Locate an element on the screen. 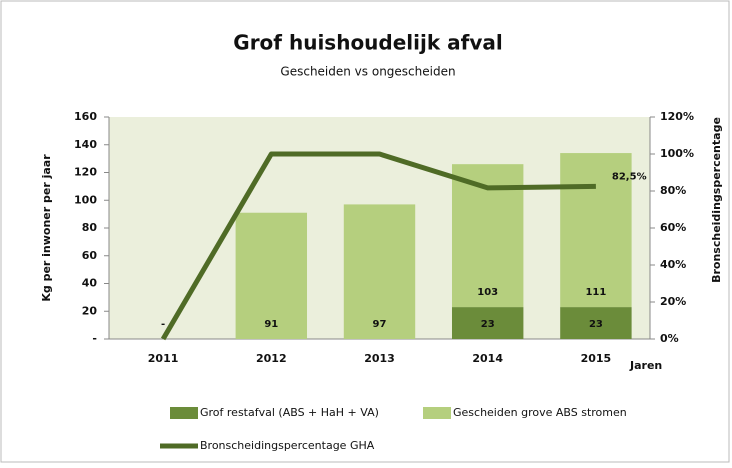  y-tick-label: 120 is located at coordinates (85, 172).